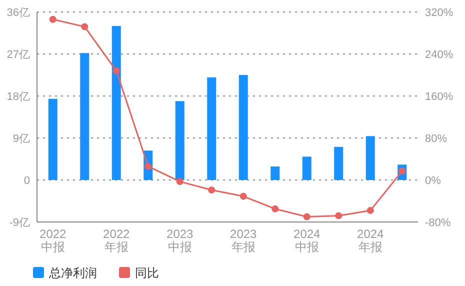 Image resolution: width=465 pixels, height=286 pixels. Describe the element at coordinates (180, 240) in the screenshot. I see `x-tick-label: 2023 中报` at that location.